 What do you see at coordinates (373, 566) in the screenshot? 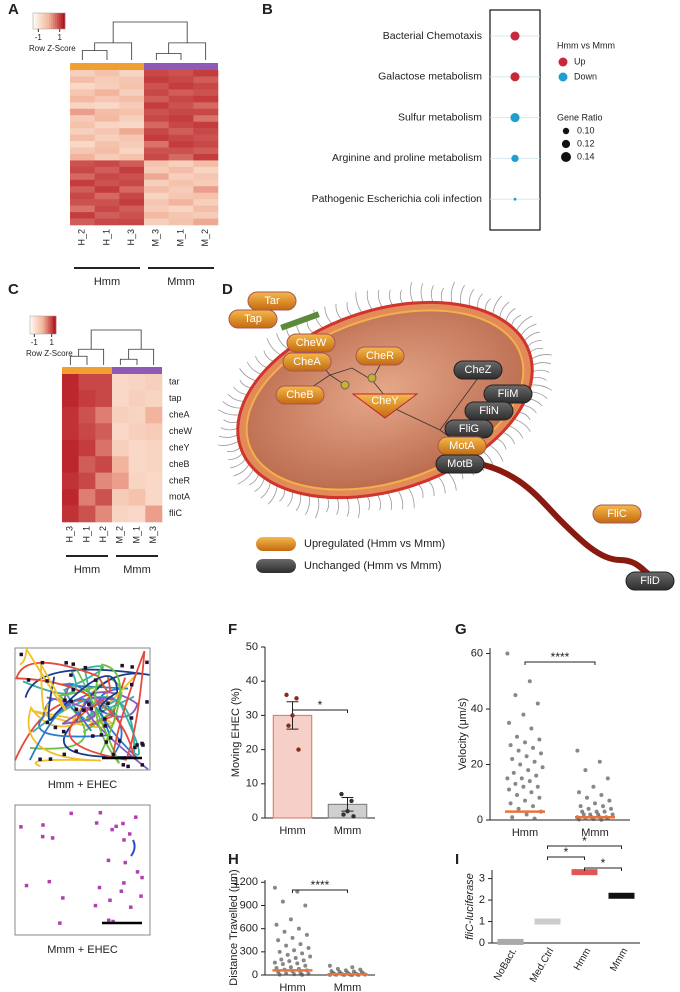
I see `legend-label: Unchanged (Hmm vs Mmm)` at bounding box center [373, 566].